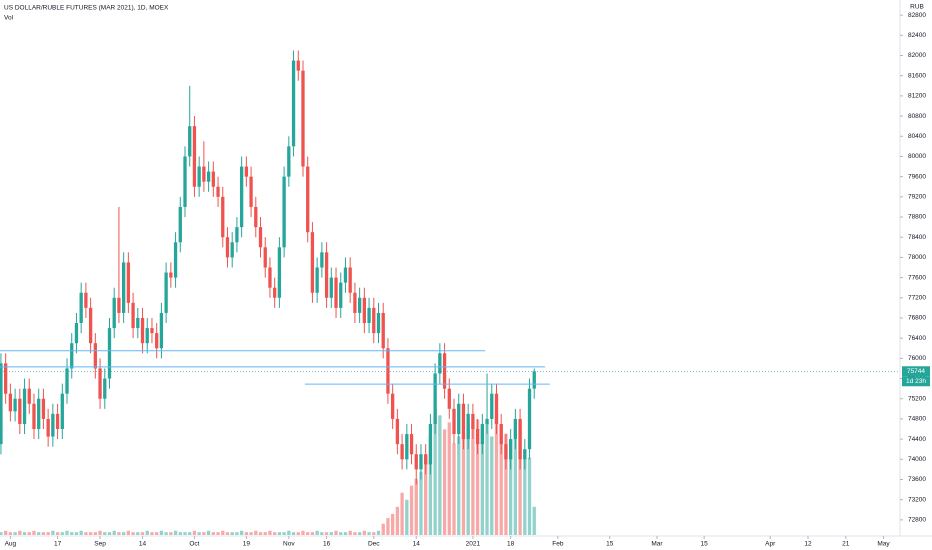  What do you see at coordinates (917, 7) in the screenshot?
I see `currency-label: RUB` at bounding box center [917, 7].